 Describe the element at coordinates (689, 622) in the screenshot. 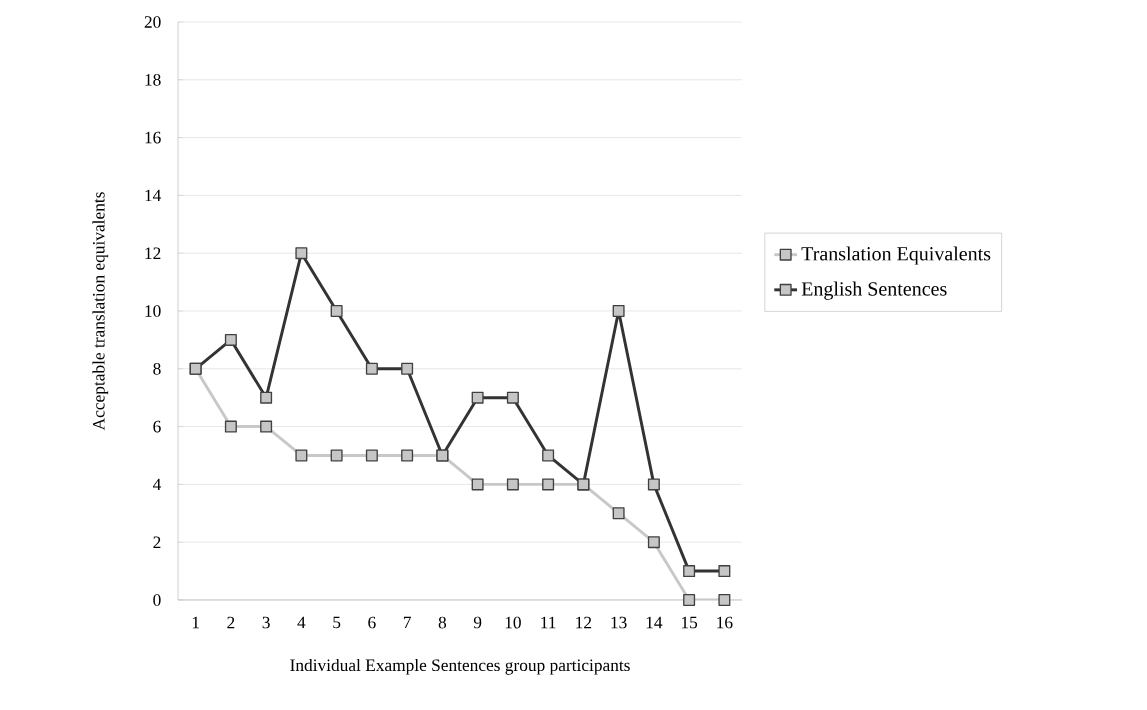

I see `x-tick-label: 15` at that location.